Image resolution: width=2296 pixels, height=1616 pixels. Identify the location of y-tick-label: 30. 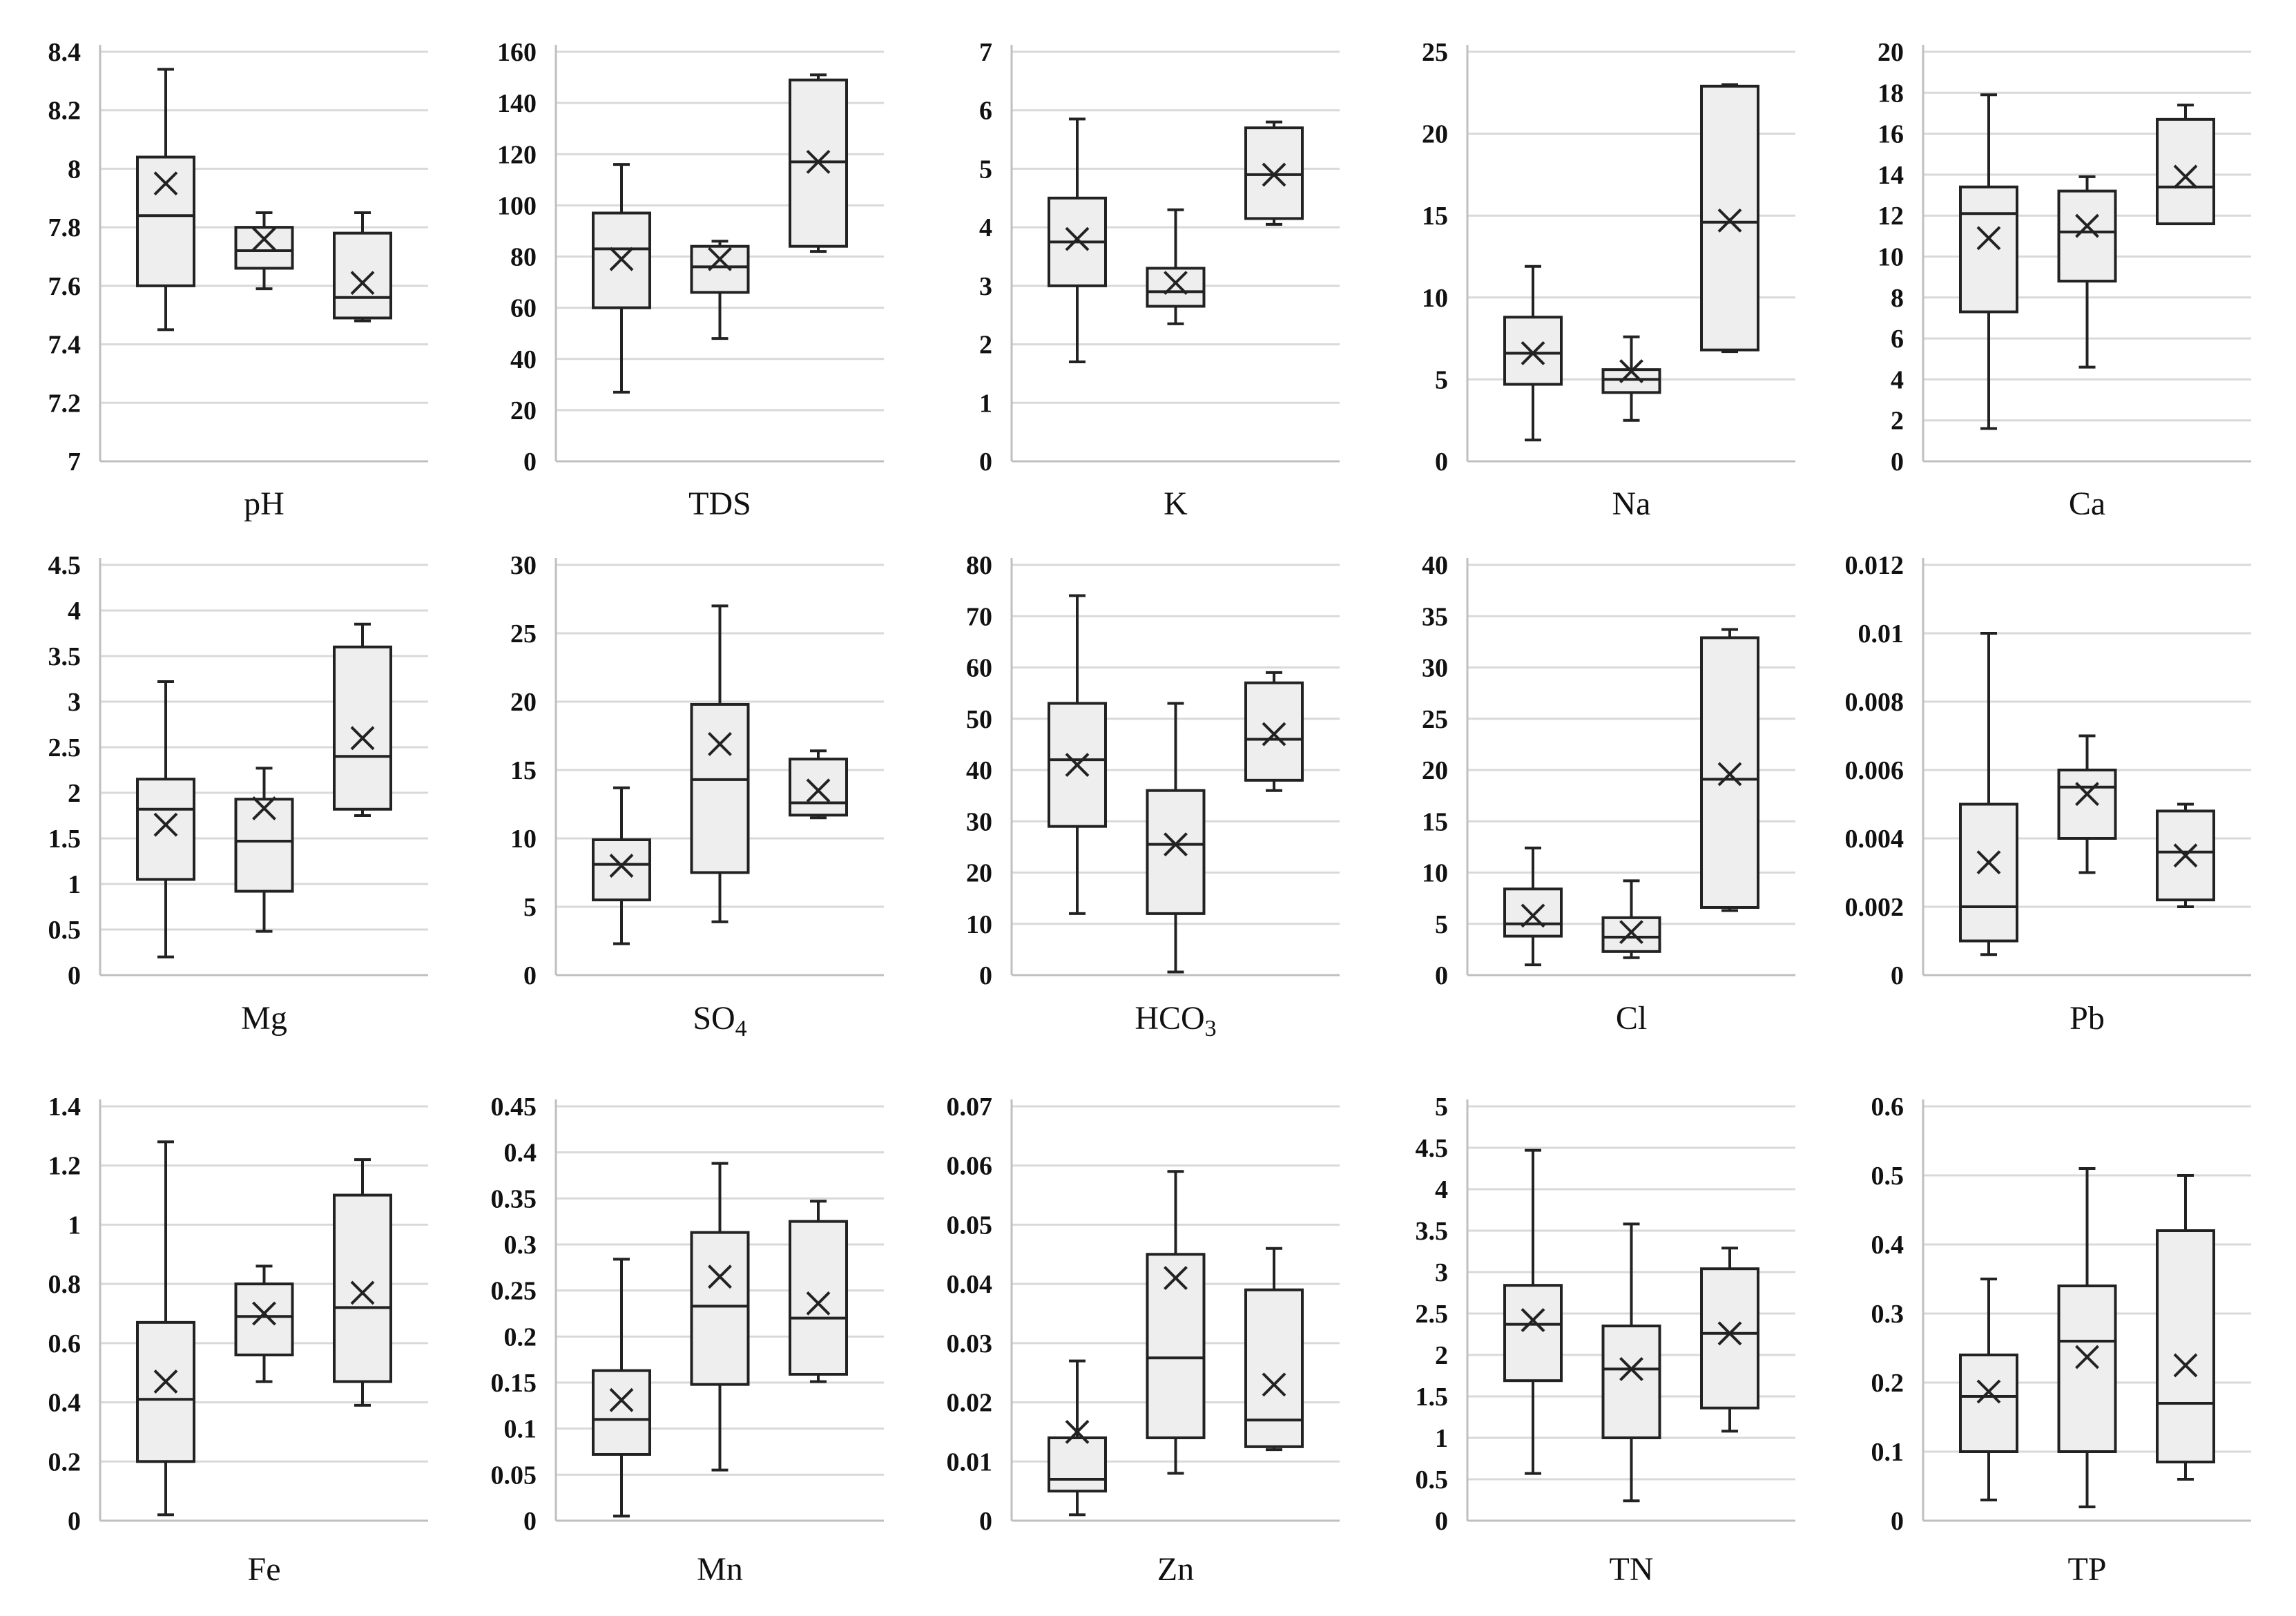
(979, 821).